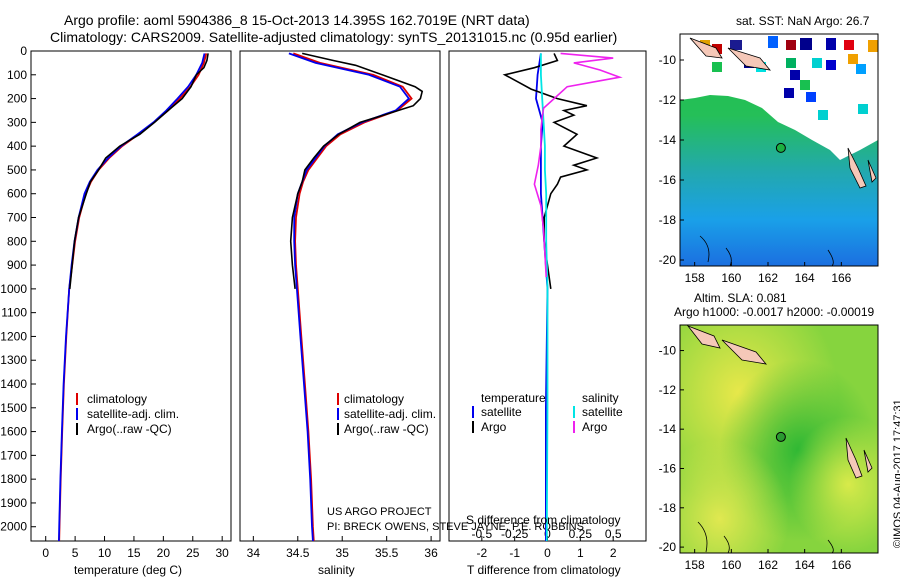 The width and height of the screenshot is (900, 580). What do you see at coordinates (740, 298) in the screenshot?
I see `sla-map-title-line1: Altim. SLA: 0.081` at bounding box center [740, 298].